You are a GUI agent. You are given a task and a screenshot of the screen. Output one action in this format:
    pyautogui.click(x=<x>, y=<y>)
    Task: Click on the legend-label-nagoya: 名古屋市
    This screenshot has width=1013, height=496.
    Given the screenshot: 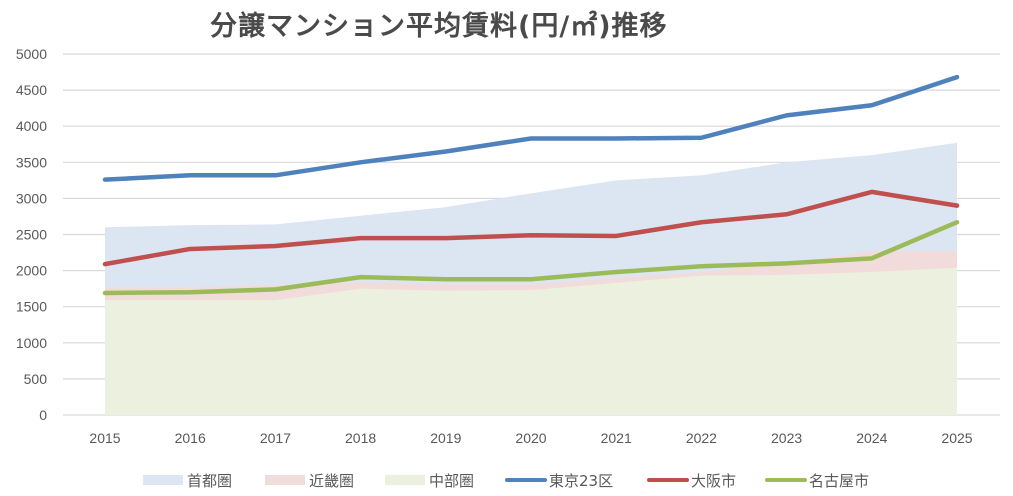 What is the action you would take?
    pyautogui.click(x=839, y=480)
    